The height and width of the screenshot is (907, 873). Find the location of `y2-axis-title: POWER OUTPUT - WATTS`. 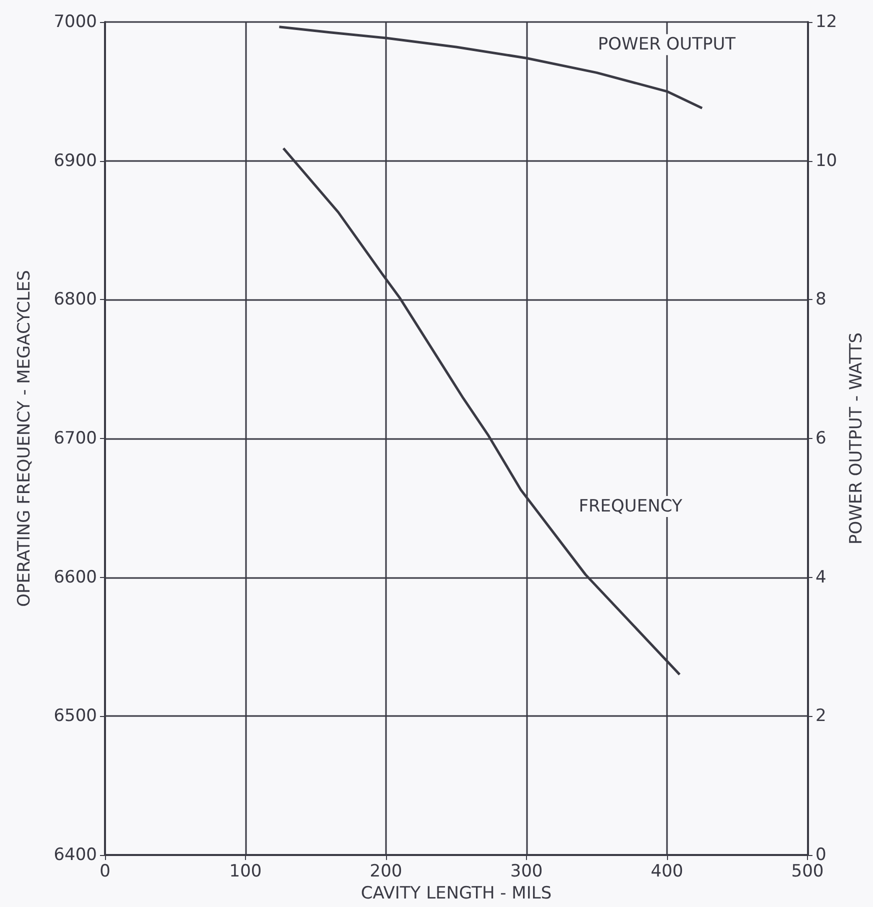

y2-axis-title: POWER OUTPUT - WATTS is located at coordinates (856, 438).